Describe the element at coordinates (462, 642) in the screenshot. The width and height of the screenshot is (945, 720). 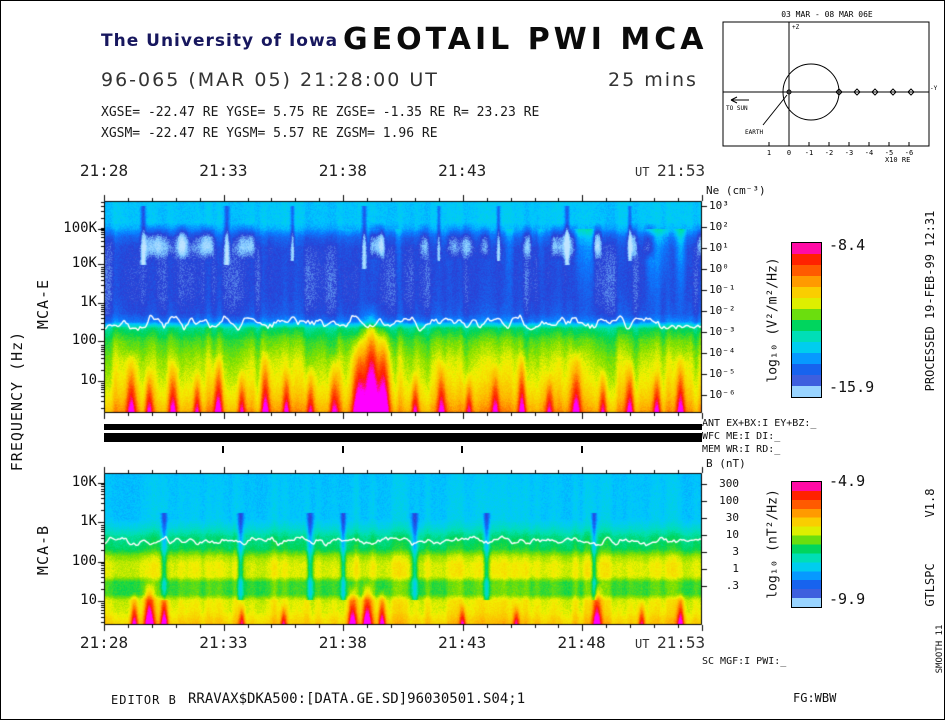
I see `bottom-time-label: 21:43` at that location.